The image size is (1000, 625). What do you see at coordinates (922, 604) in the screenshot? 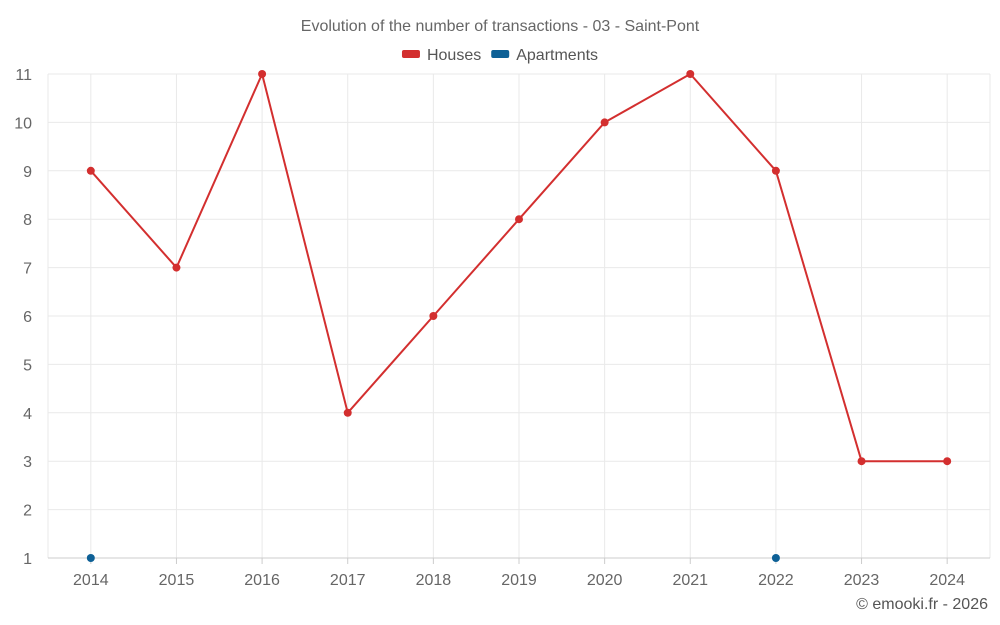
I see `credit-text: © emooki.fr - 2026` at bounding box center [922, 604].